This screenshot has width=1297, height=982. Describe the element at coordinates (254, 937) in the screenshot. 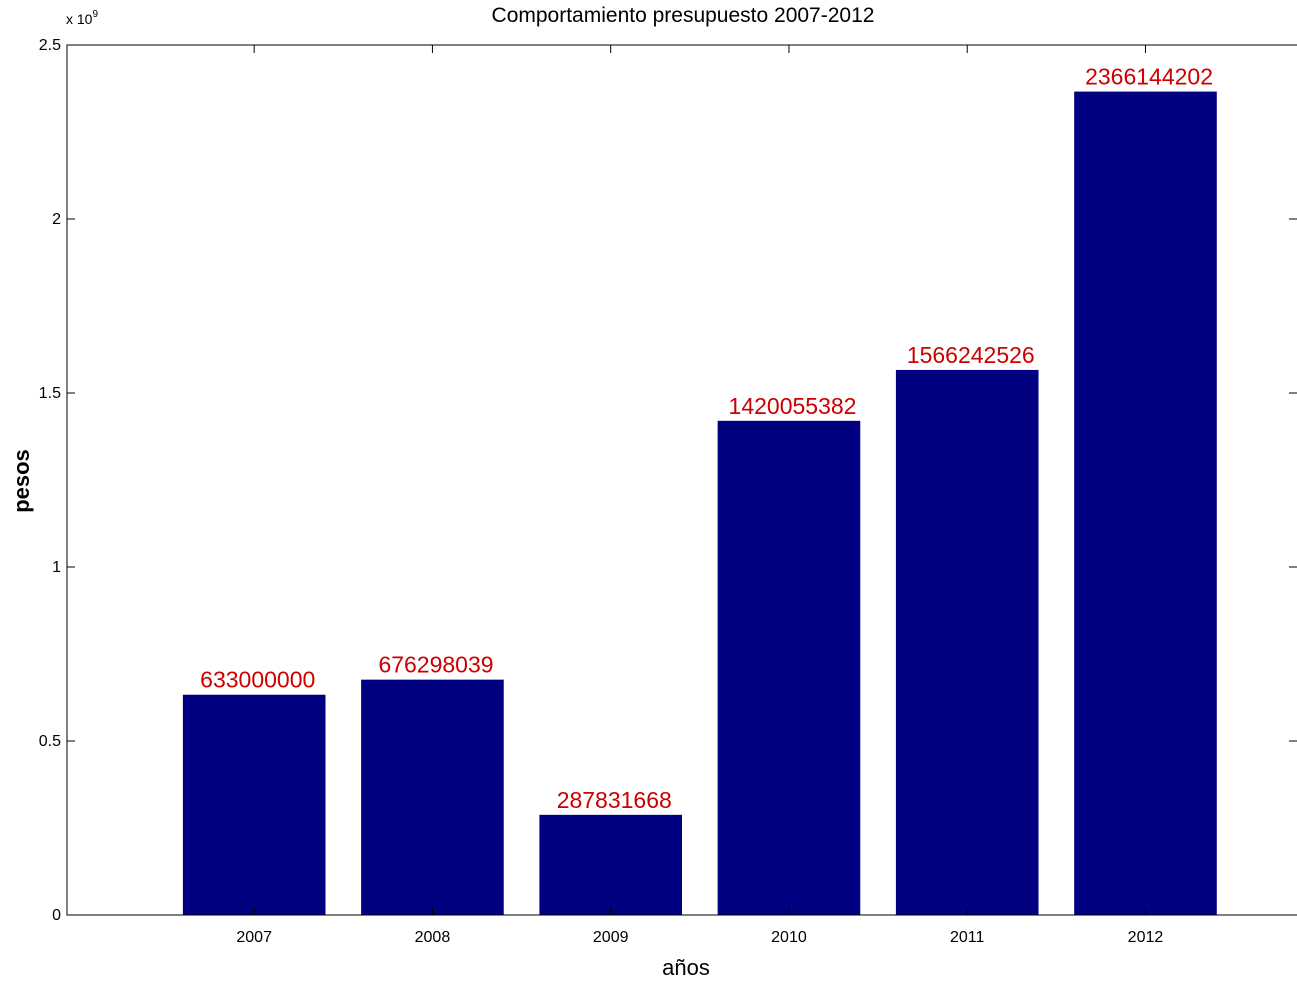

I see `x-tick-label-2007: 2007` at that location.